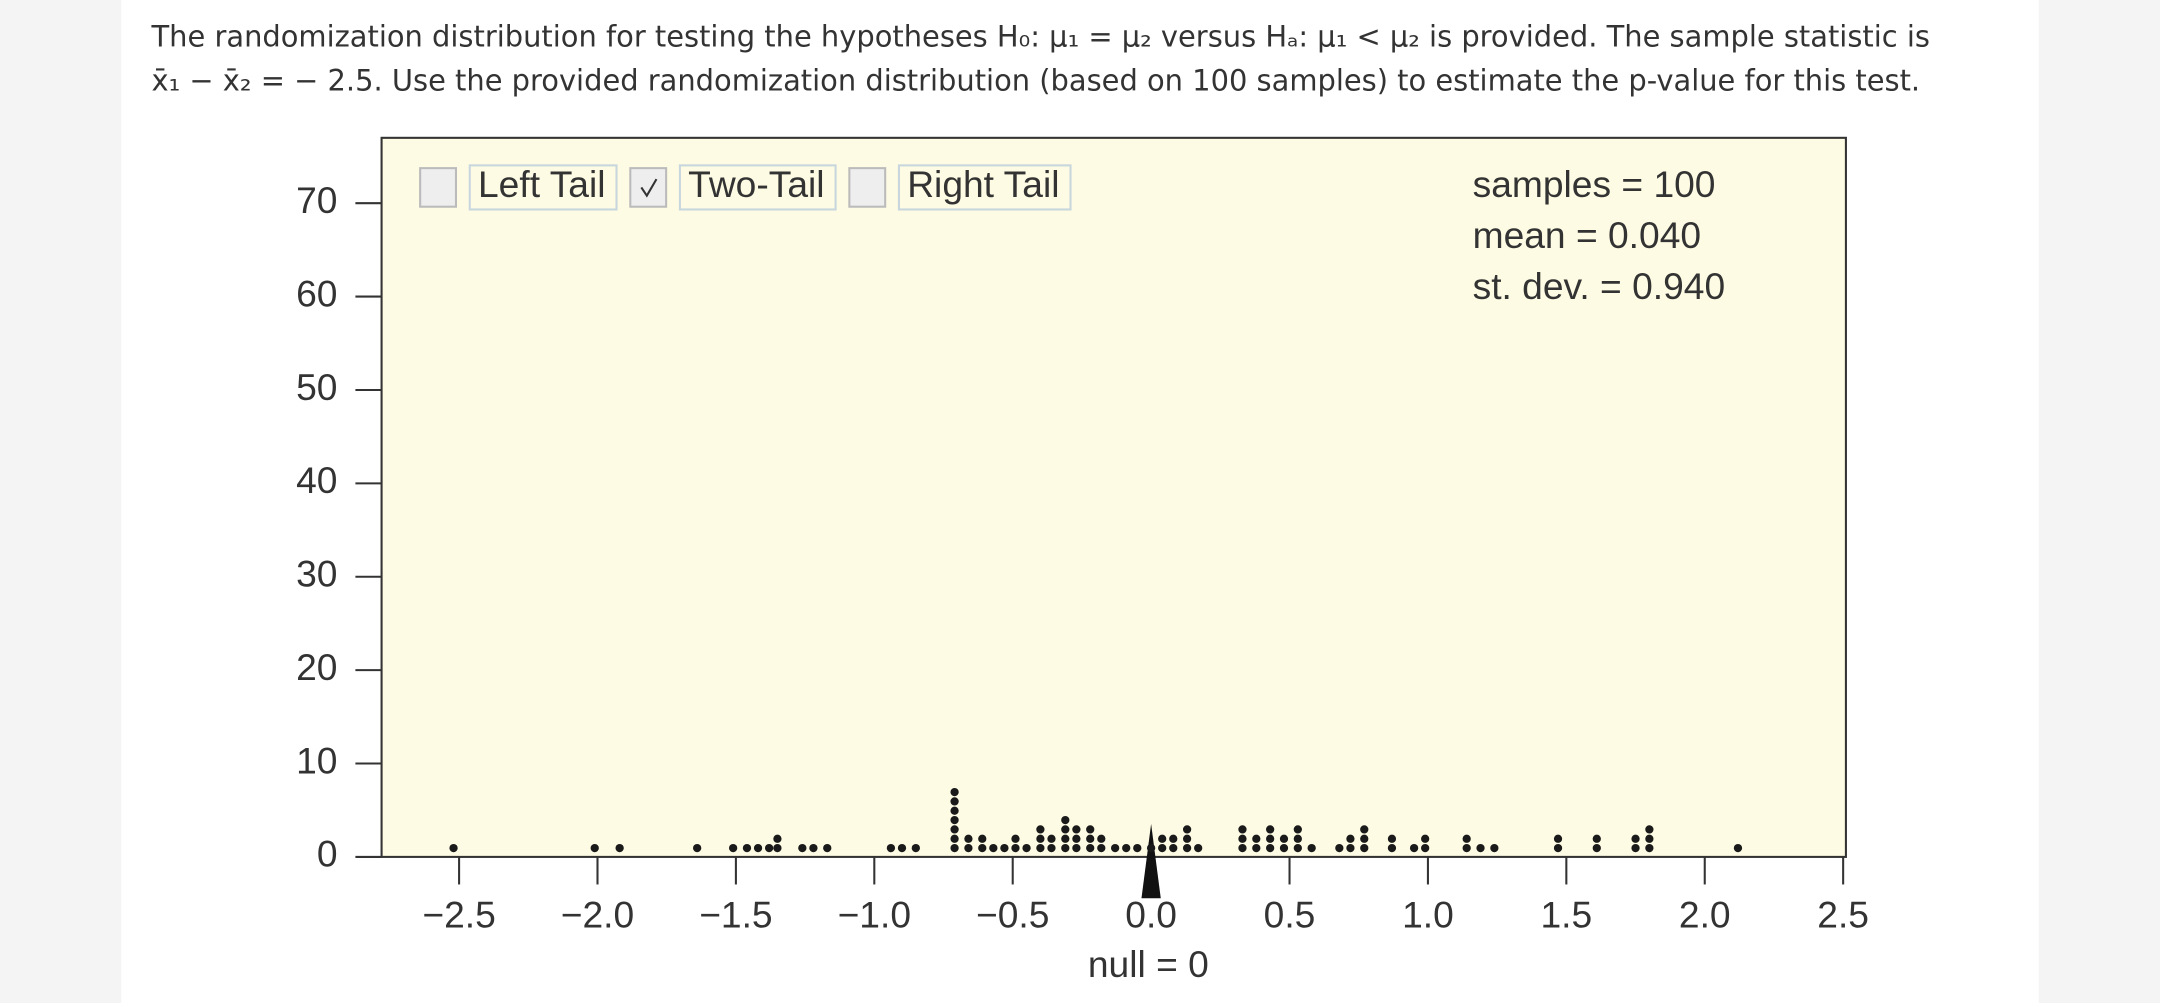  I want to click on y-tick-label: 40, so click(316, 480).